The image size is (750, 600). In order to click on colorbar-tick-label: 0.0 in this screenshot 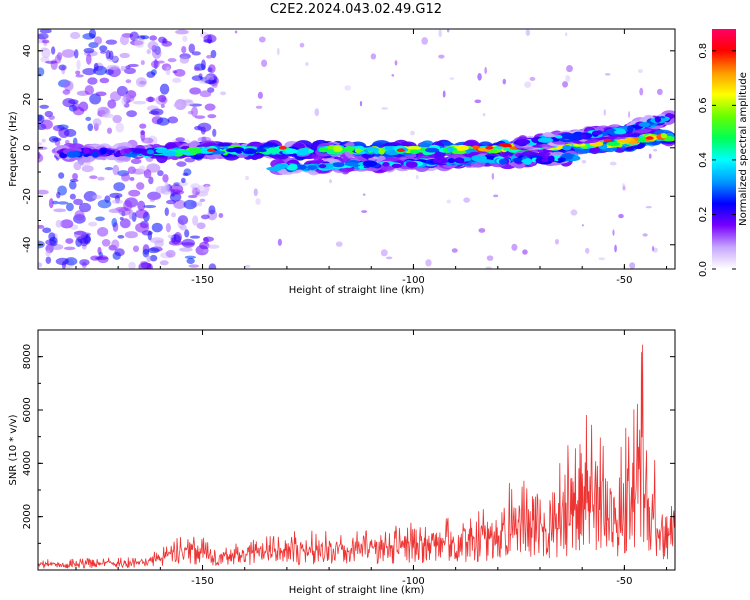, I will do `click(703, 269)`.